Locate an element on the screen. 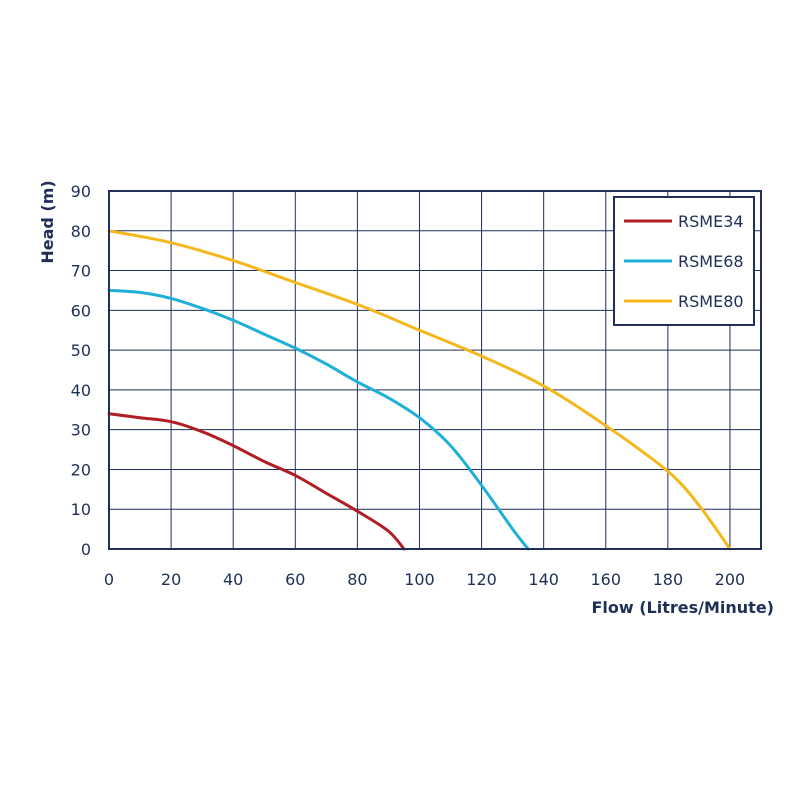 The width and height of the screenshot is (800, 800). y-tick-label: 50 is located at coordinates (81, 350).